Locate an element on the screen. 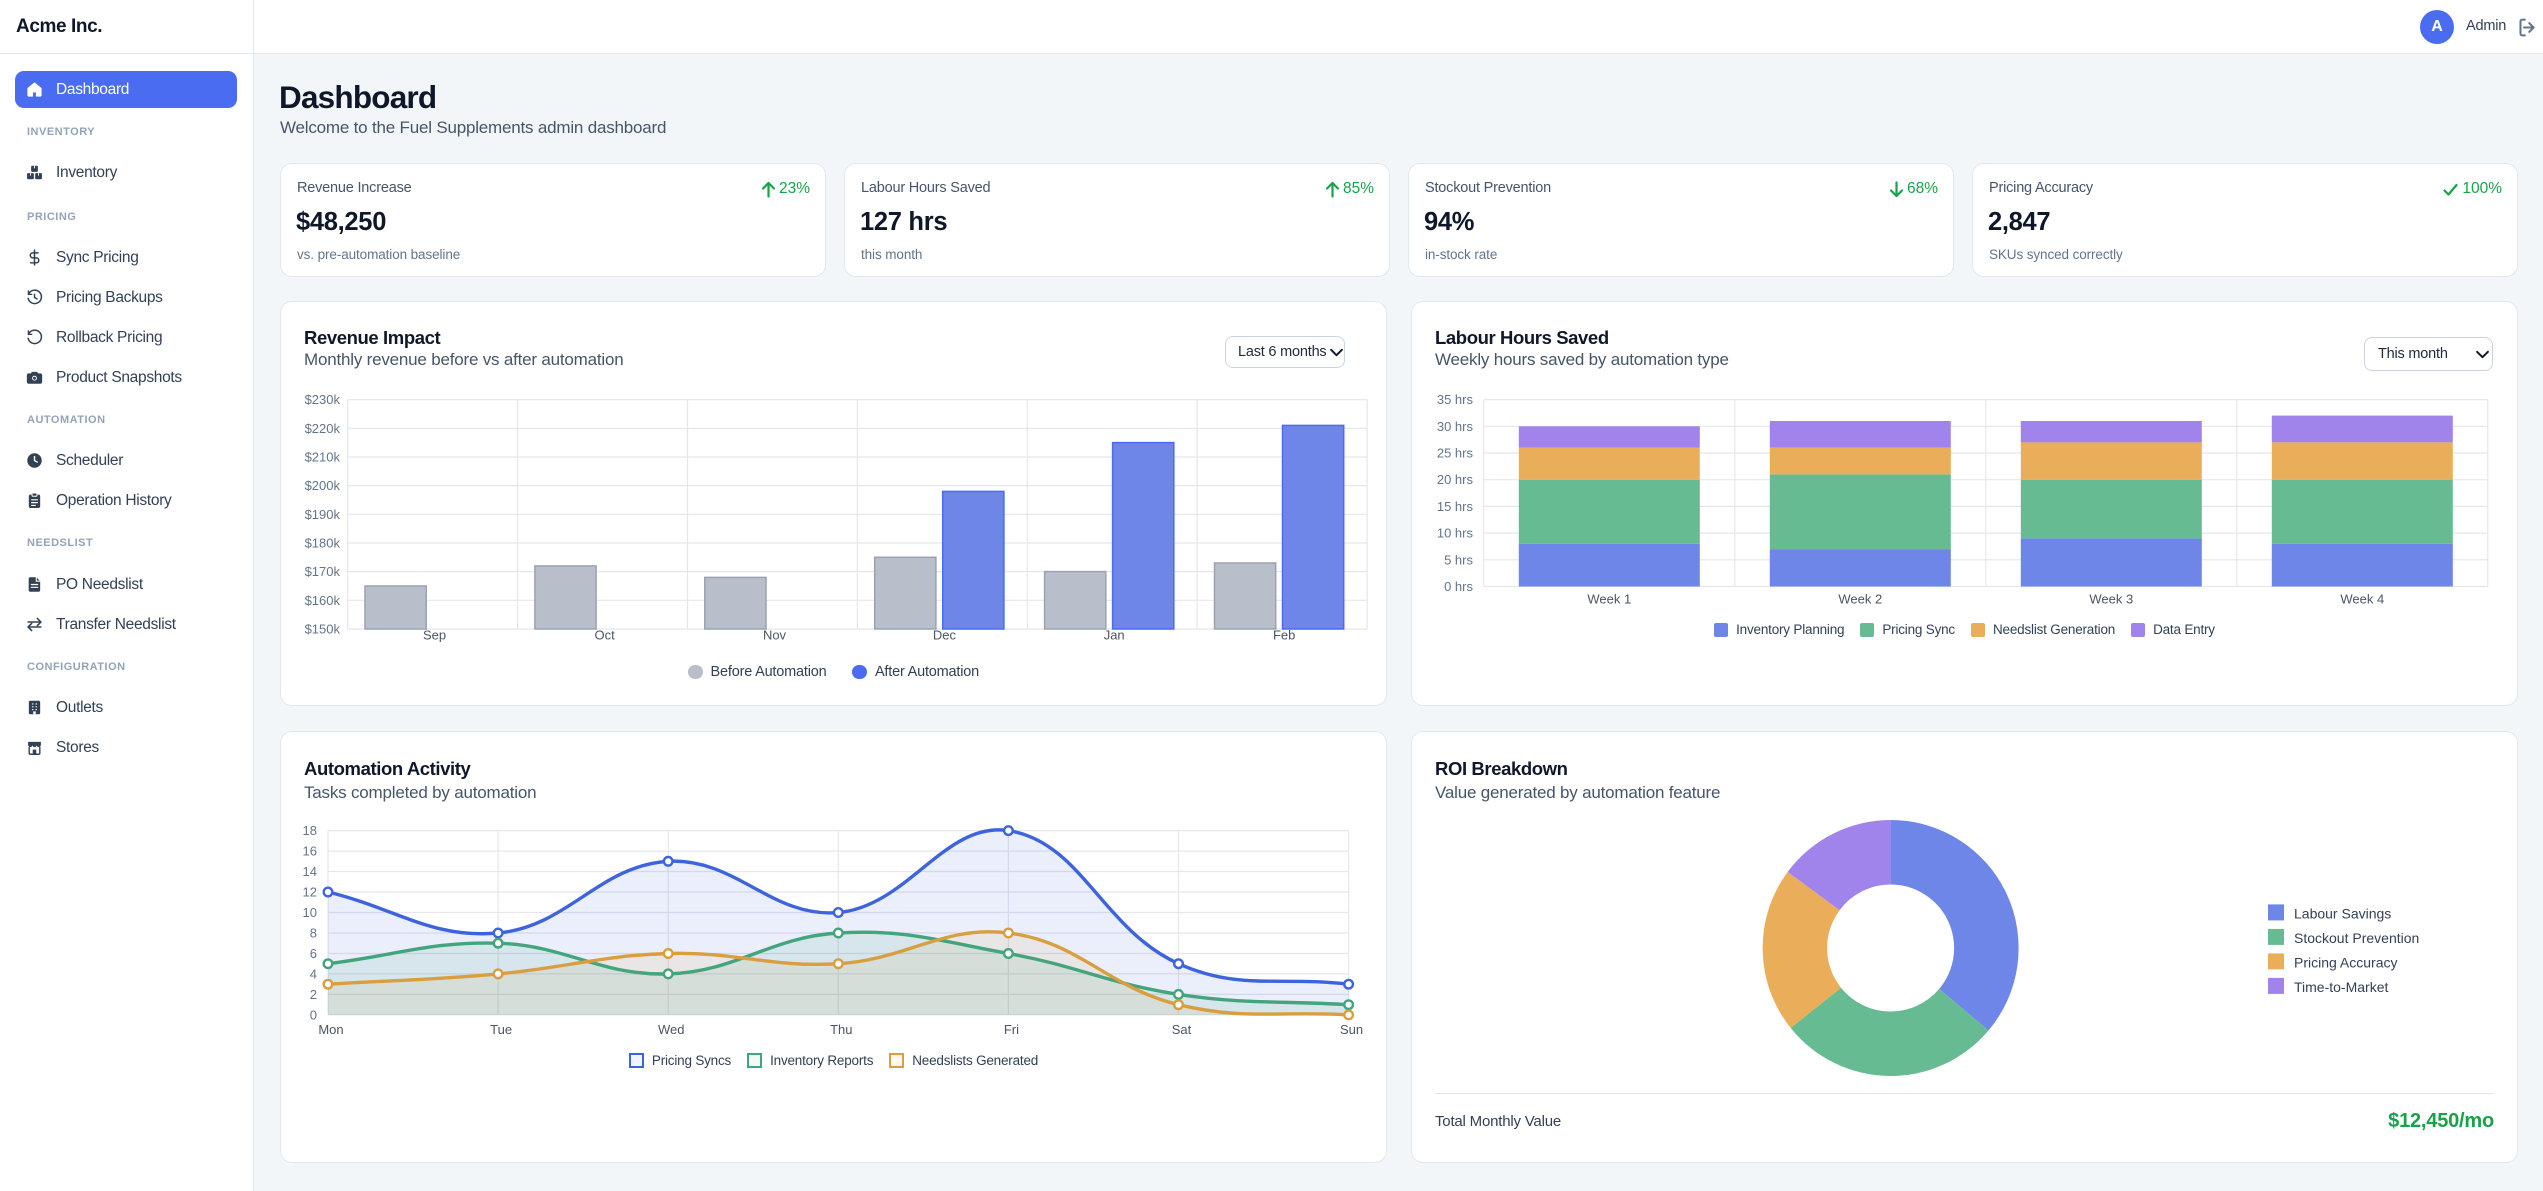  svg-text: Week 1 is located at coordinates (1609, 599).